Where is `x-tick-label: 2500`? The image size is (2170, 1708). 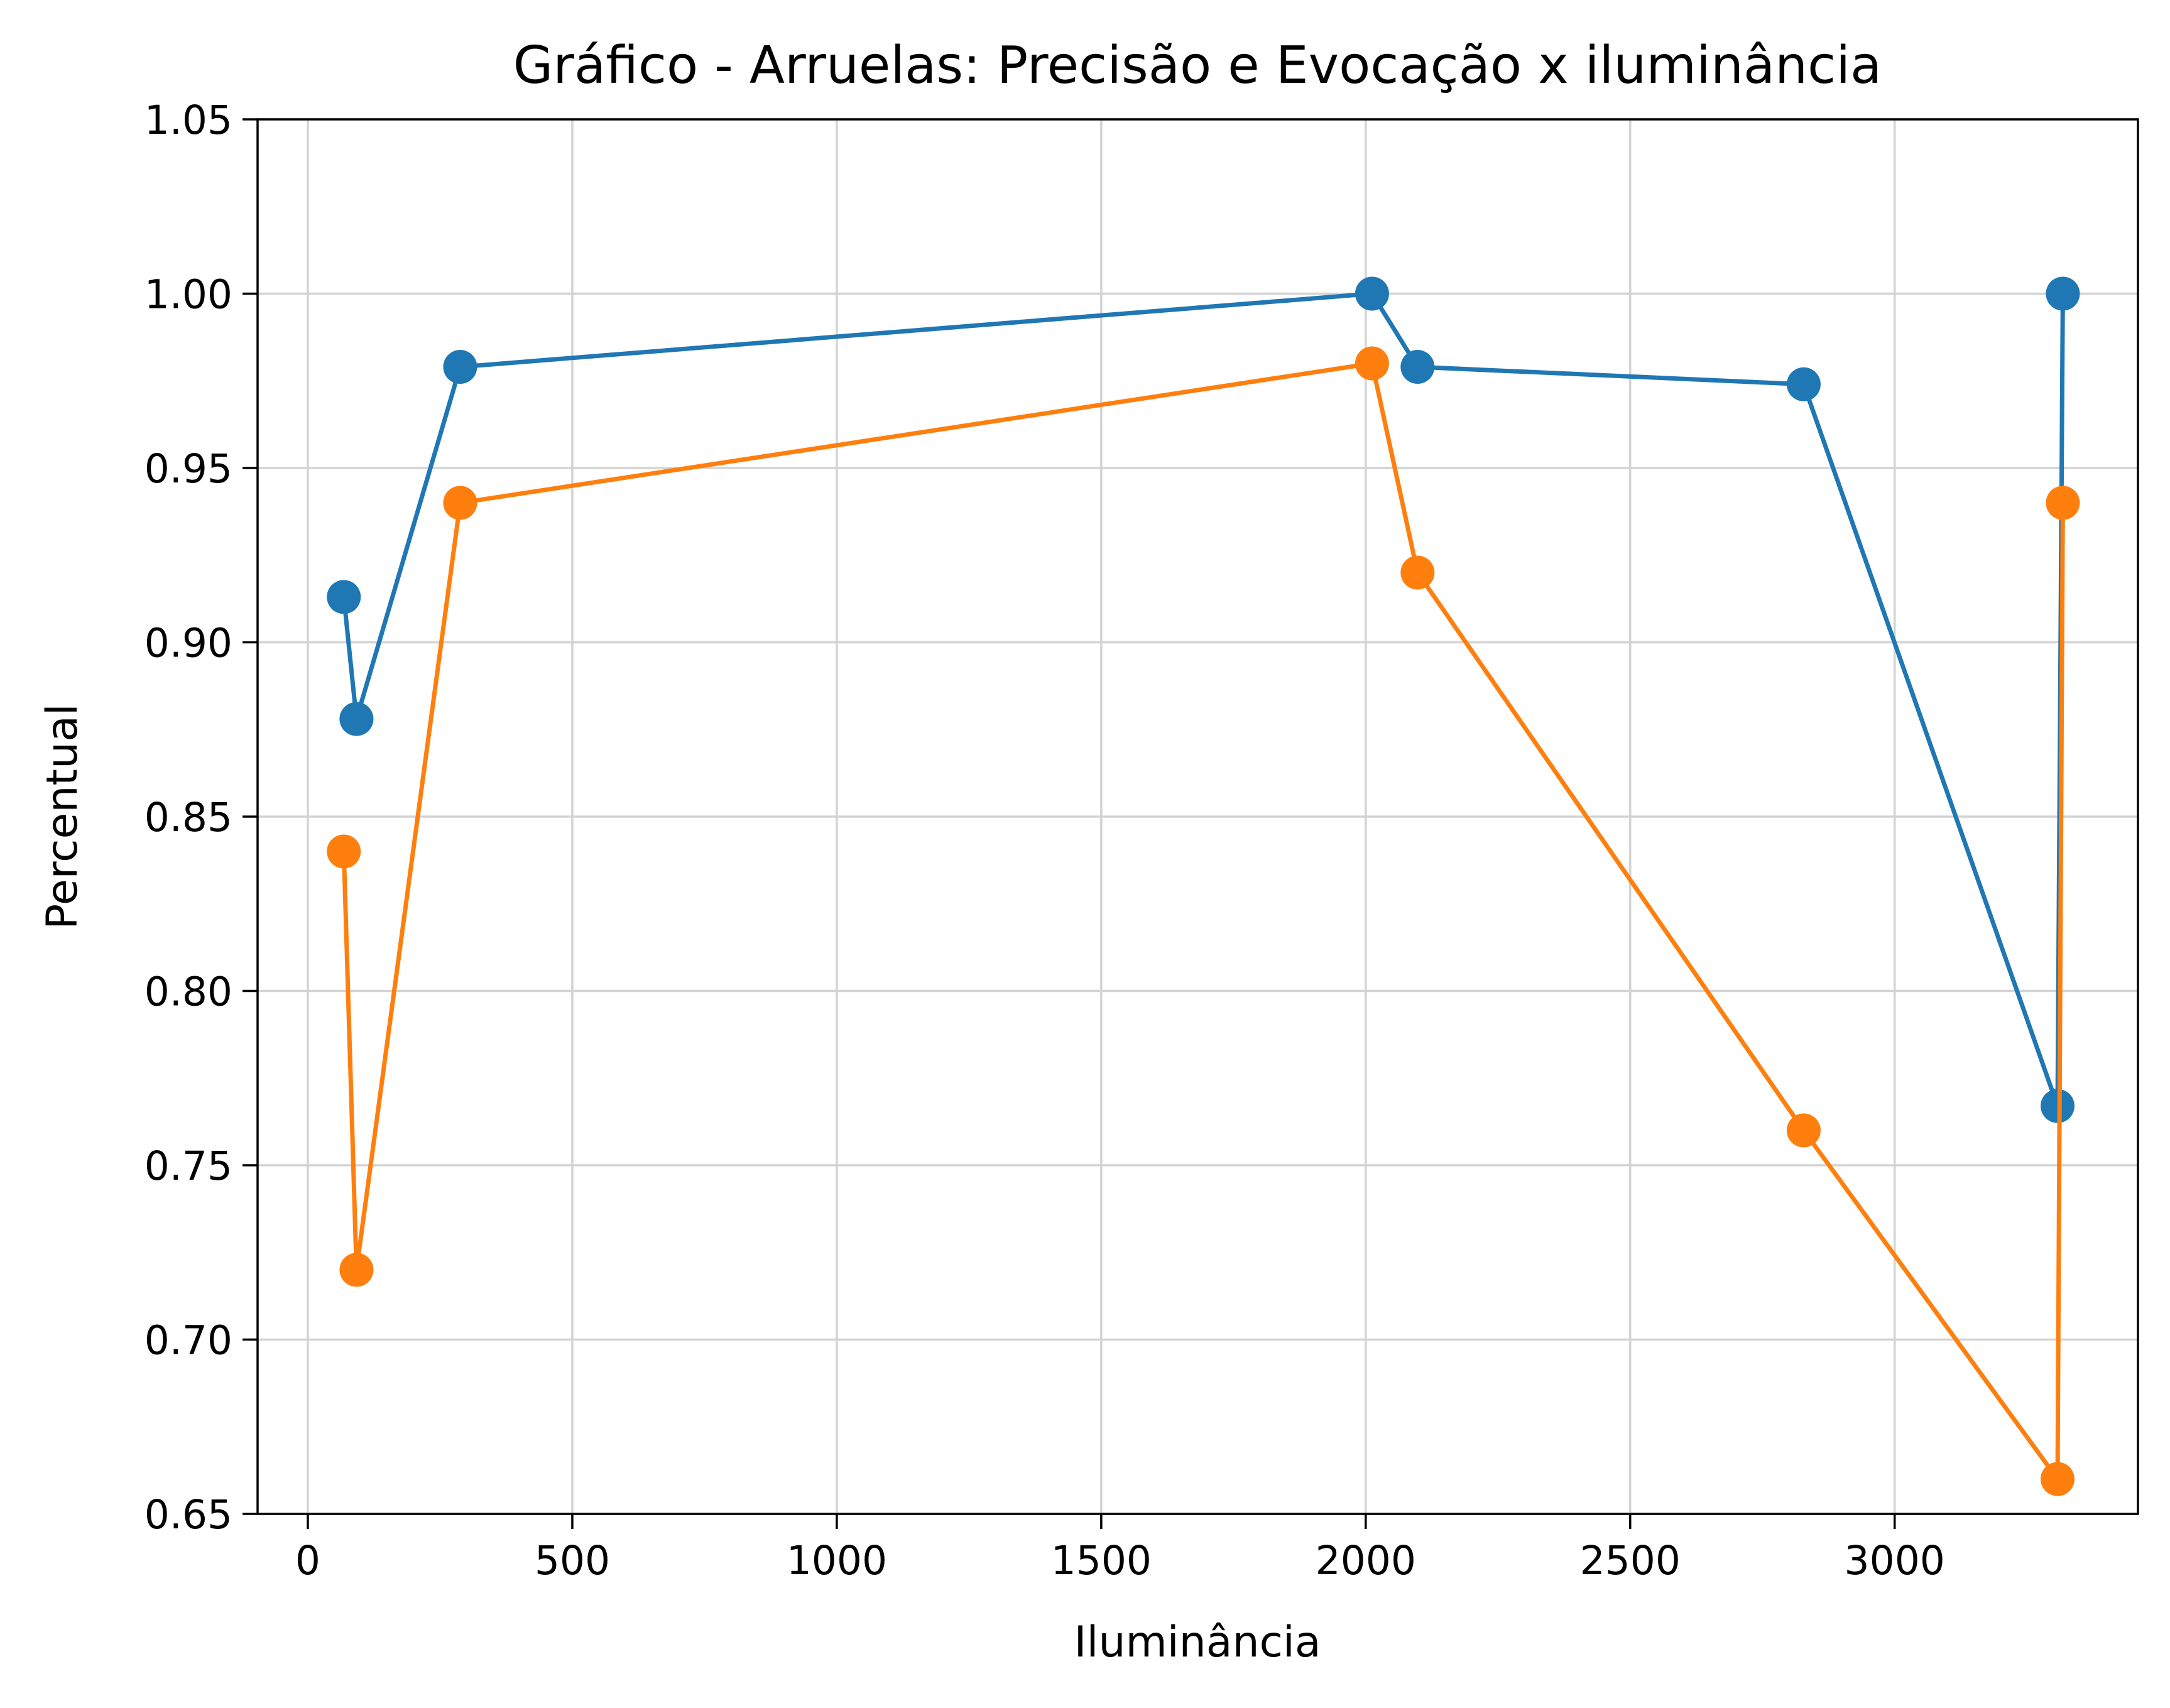 x-tick-label: 2500 is located at coordinates (1631, 1561).